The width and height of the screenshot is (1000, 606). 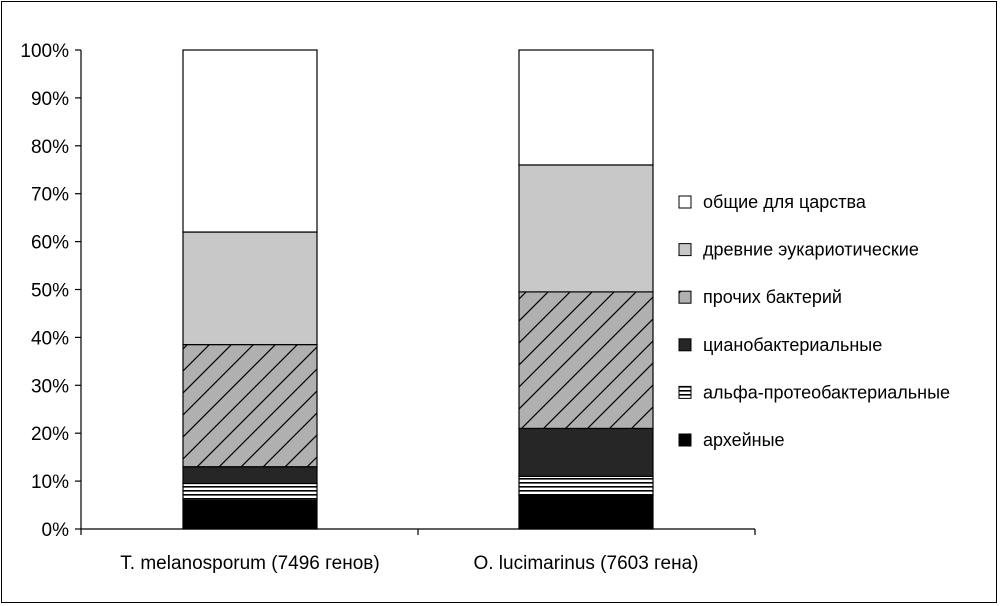 I want to click on y-tick-label: 60%, so click(x=50, y=243).